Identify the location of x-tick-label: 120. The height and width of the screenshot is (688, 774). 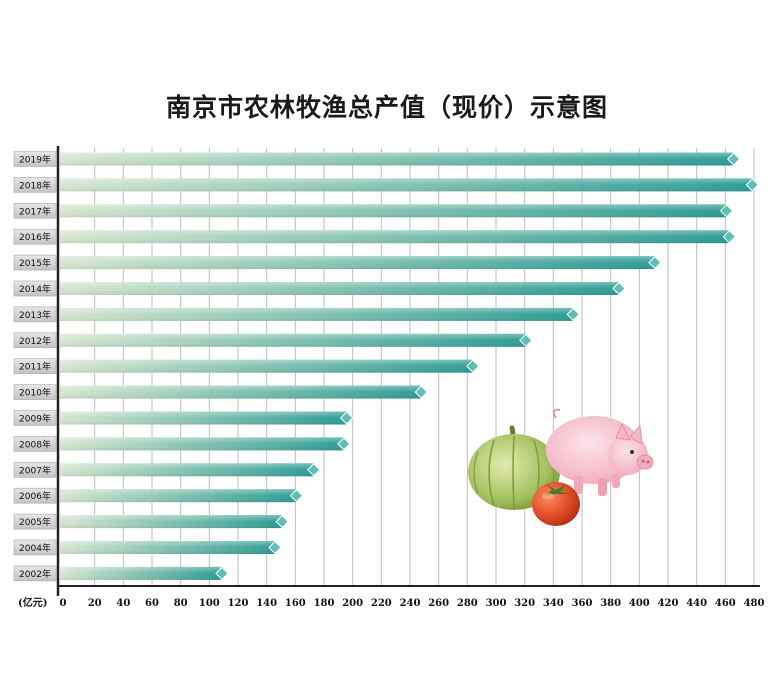
(238, 603).